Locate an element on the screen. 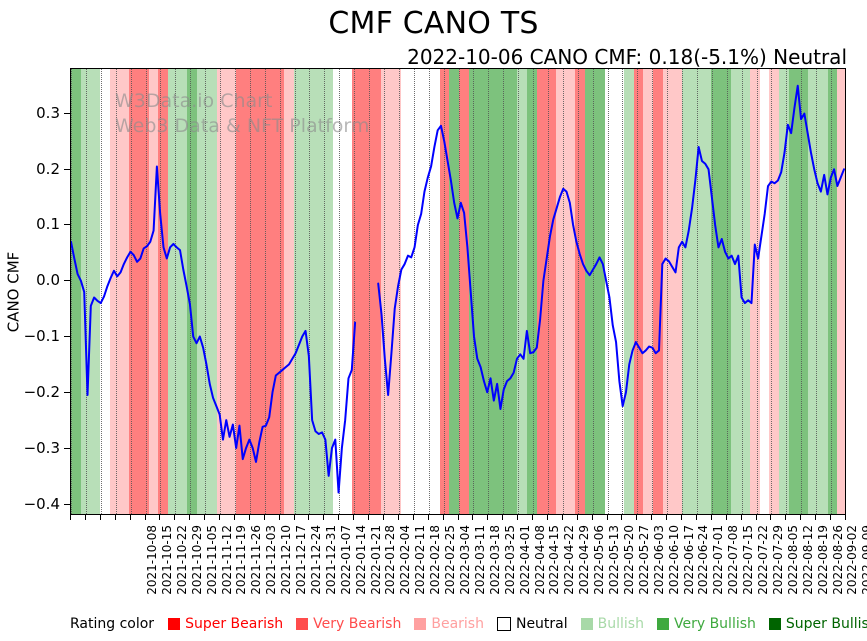 Image resolution: width=867 pixels, height=641 pixels. x-tick-label: 2022-02-04 is located at coordinates (405, 560).